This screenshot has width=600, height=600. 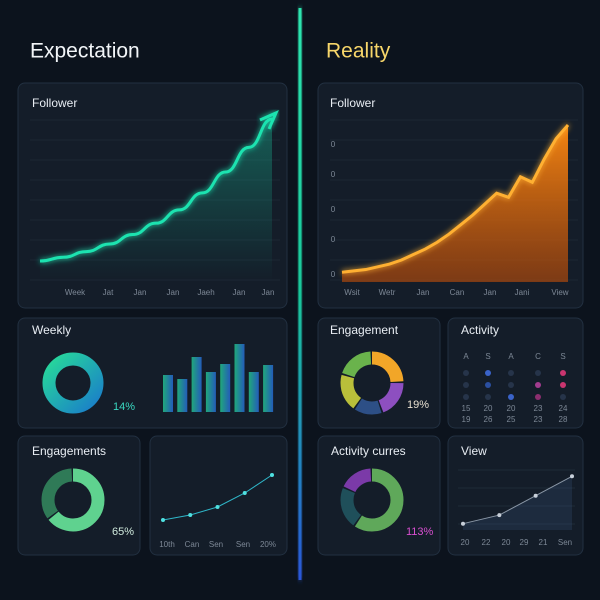 I want to click on activity-number: 25, so click(x=511, y=419).